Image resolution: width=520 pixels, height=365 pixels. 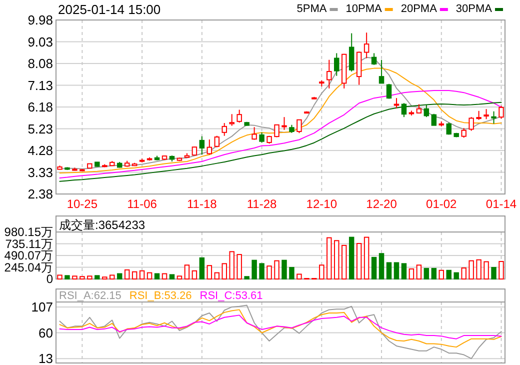 What do you see at coordinates (28, 267) in the screenshot?
I see `y-tick-label: 245.04万` at bounding box center [28, 267].